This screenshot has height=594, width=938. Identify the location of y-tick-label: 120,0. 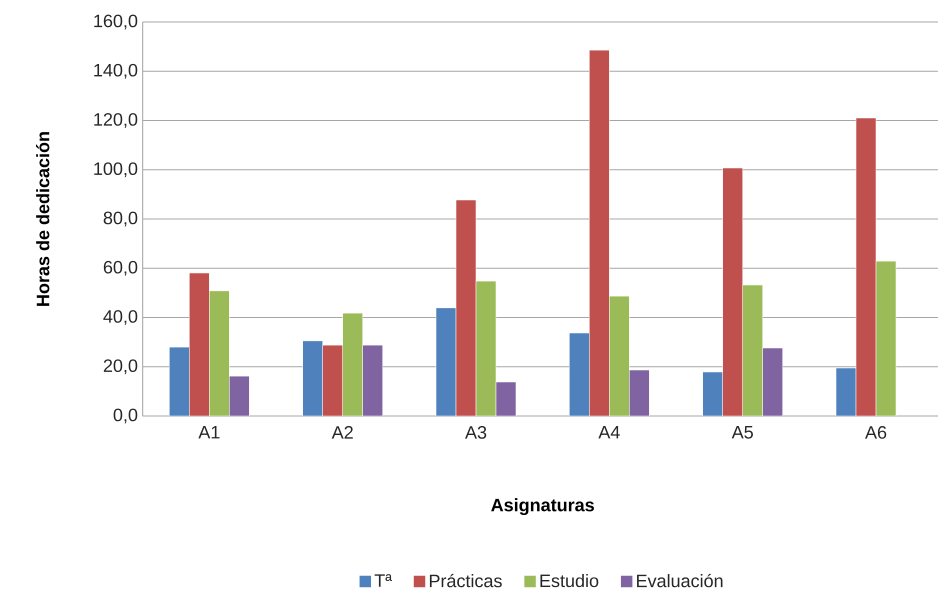
(116, 120).